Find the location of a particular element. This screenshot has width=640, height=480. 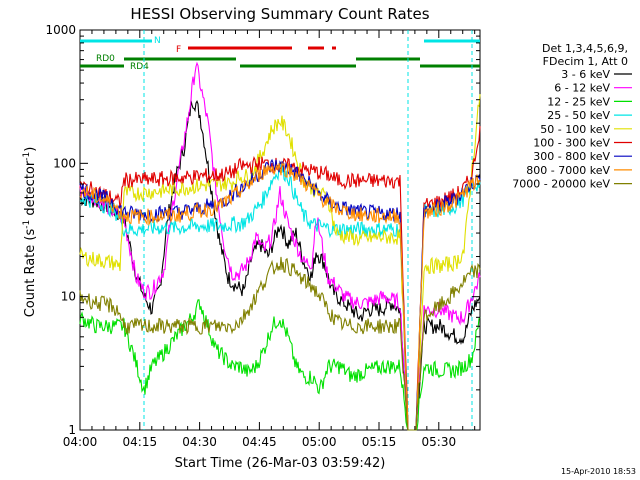

x-tick-label-5: 05:15 is located at coordinates (379, 442).